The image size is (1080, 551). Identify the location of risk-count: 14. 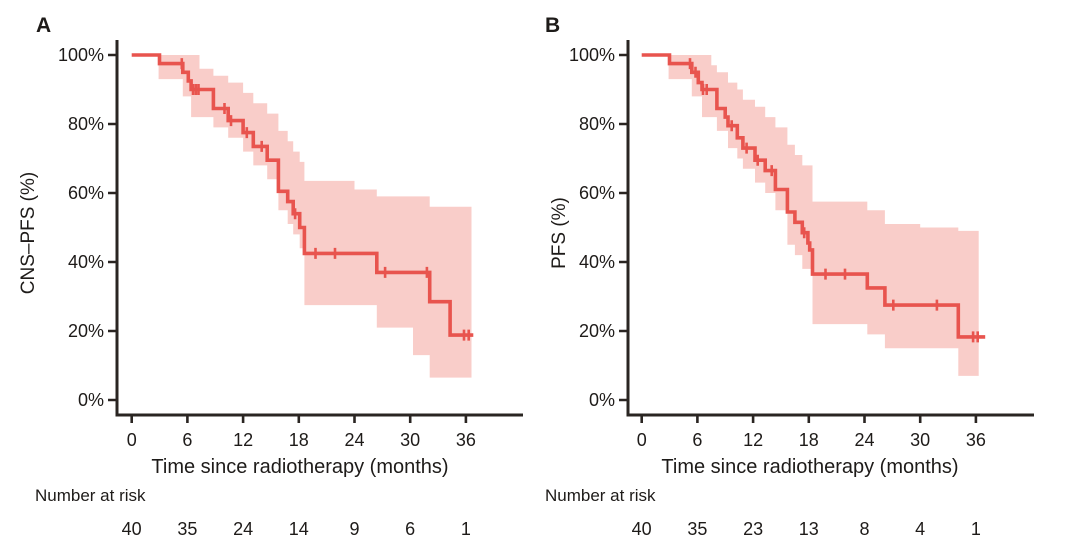
(298, 529).